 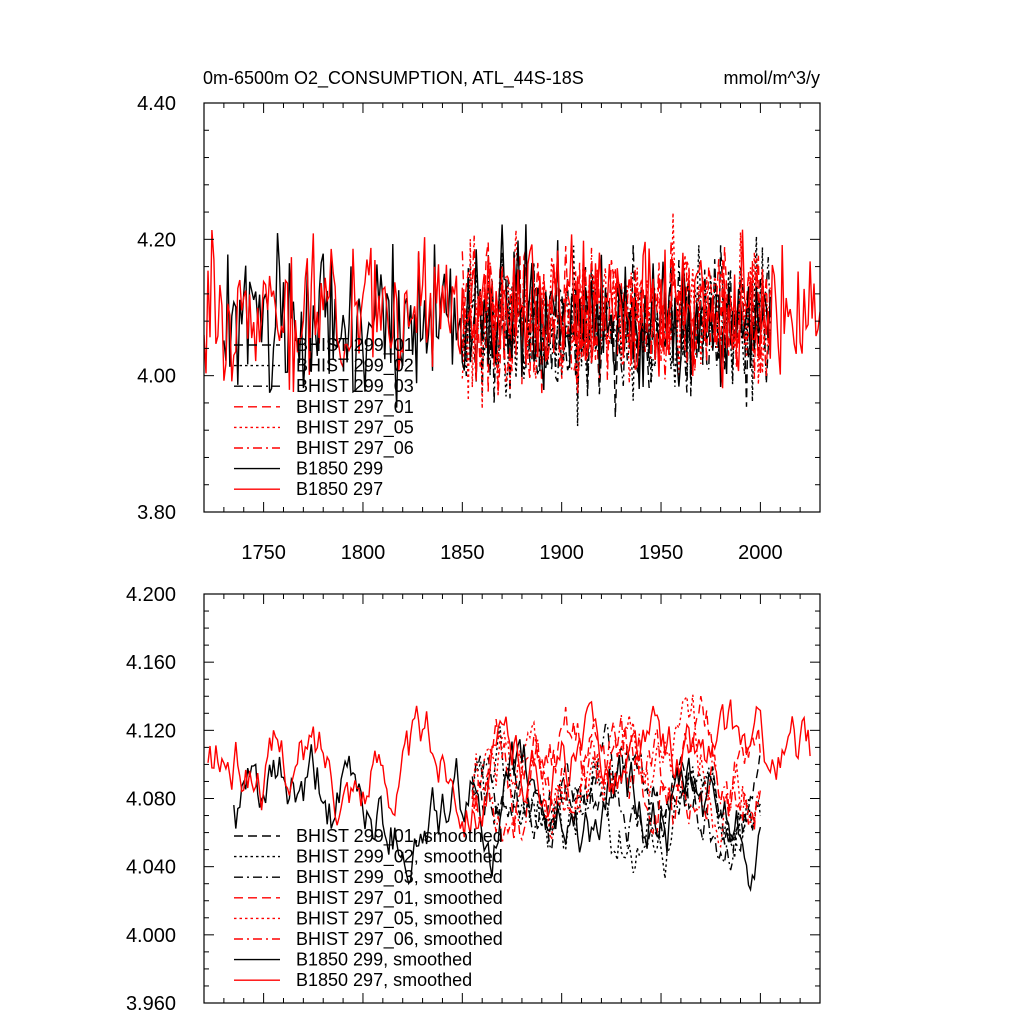 I want to click on top-chart-title: 0m-6500m O2_CONSUMPTION, ATL_44S-18S, so click(x=393, y=78).